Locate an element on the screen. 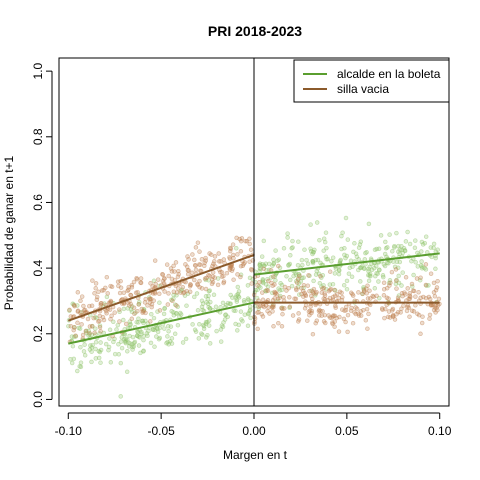  y-tick-label: 1.0 is located at coordinates (38, 70).